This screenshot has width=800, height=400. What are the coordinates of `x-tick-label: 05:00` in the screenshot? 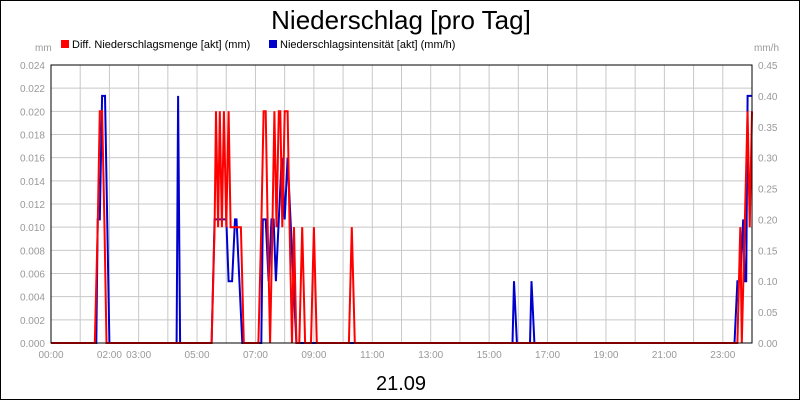 It's located at (197, 355).